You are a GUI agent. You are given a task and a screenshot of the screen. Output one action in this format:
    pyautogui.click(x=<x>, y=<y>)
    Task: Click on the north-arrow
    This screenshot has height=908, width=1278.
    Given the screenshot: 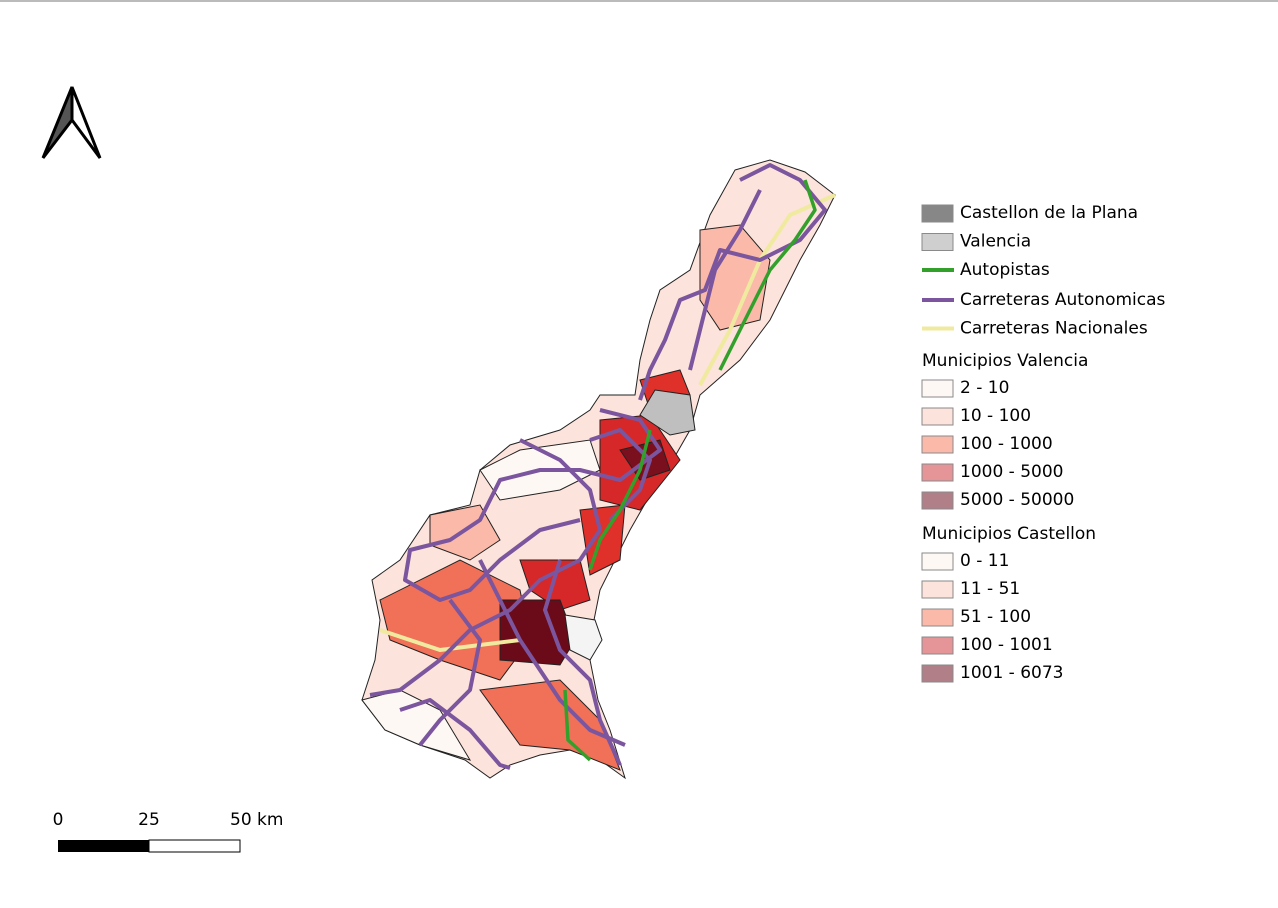 What is the action you would take?
    pyautogui.click(x=71, y=122)
    